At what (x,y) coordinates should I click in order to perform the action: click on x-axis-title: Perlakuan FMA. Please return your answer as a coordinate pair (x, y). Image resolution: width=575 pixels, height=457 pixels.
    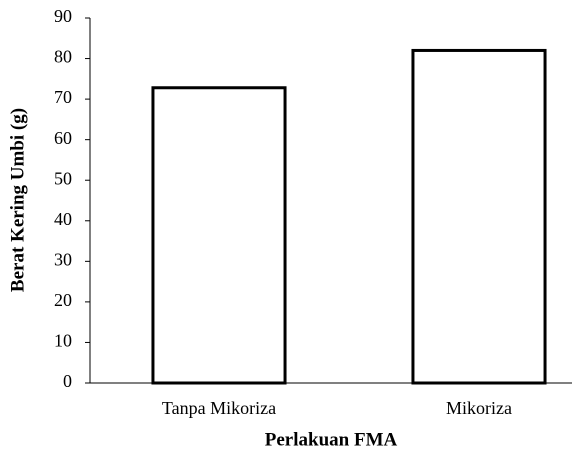
    Looking at the image, I should click on (331, 439).